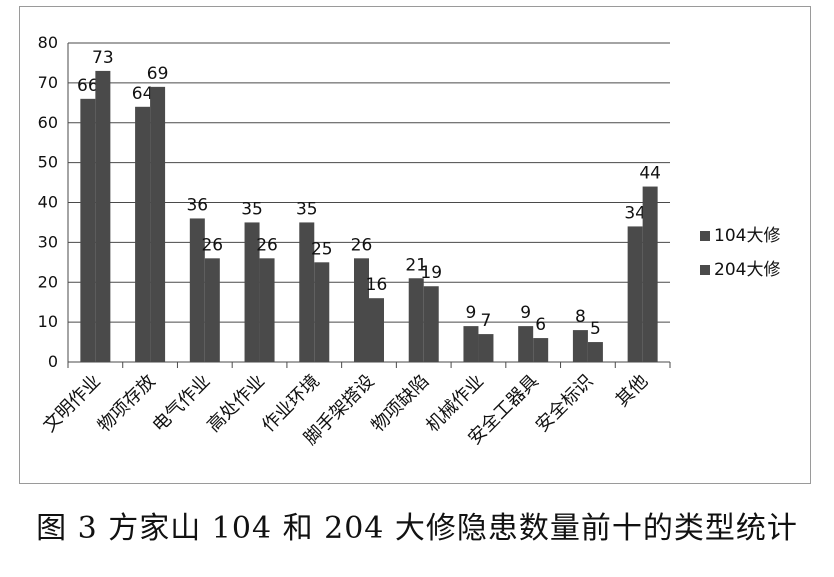 The width and height of the screenshot is (834, 577). What do you see at coordinates (416, 265) in the screenshot?
I see `data-label: 21` at bounding box center [416, 265].